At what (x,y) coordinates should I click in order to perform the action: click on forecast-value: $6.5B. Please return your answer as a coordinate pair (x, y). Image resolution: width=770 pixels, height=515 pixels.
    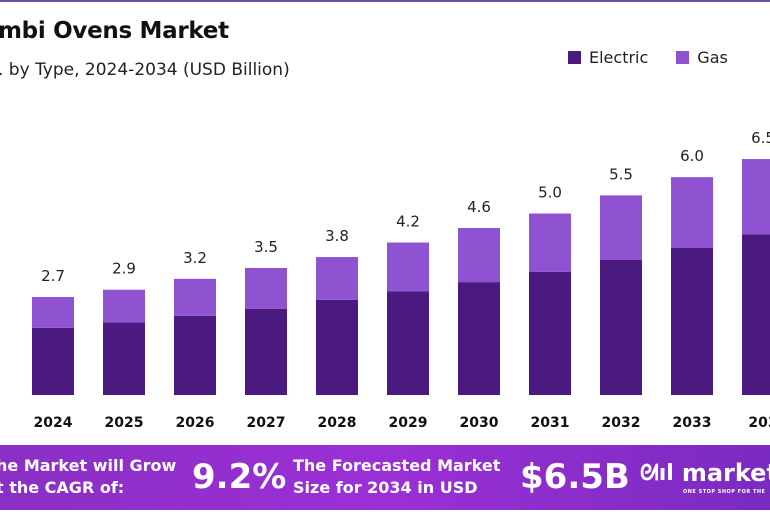
    Looking at the image, I should click on (575, 477).